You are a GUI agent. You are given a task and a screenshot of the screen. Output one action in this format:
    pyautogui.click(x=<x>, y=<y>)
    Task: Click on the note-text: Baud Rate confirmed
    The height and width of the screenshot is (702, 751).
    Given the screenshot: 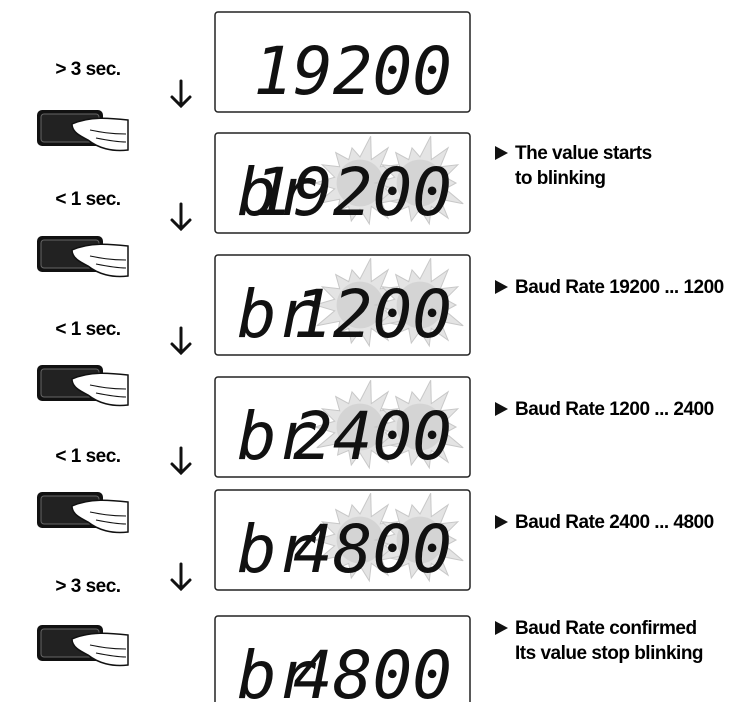 What is the action you would take?
    pyautogui.click(x=606, y=628)
    